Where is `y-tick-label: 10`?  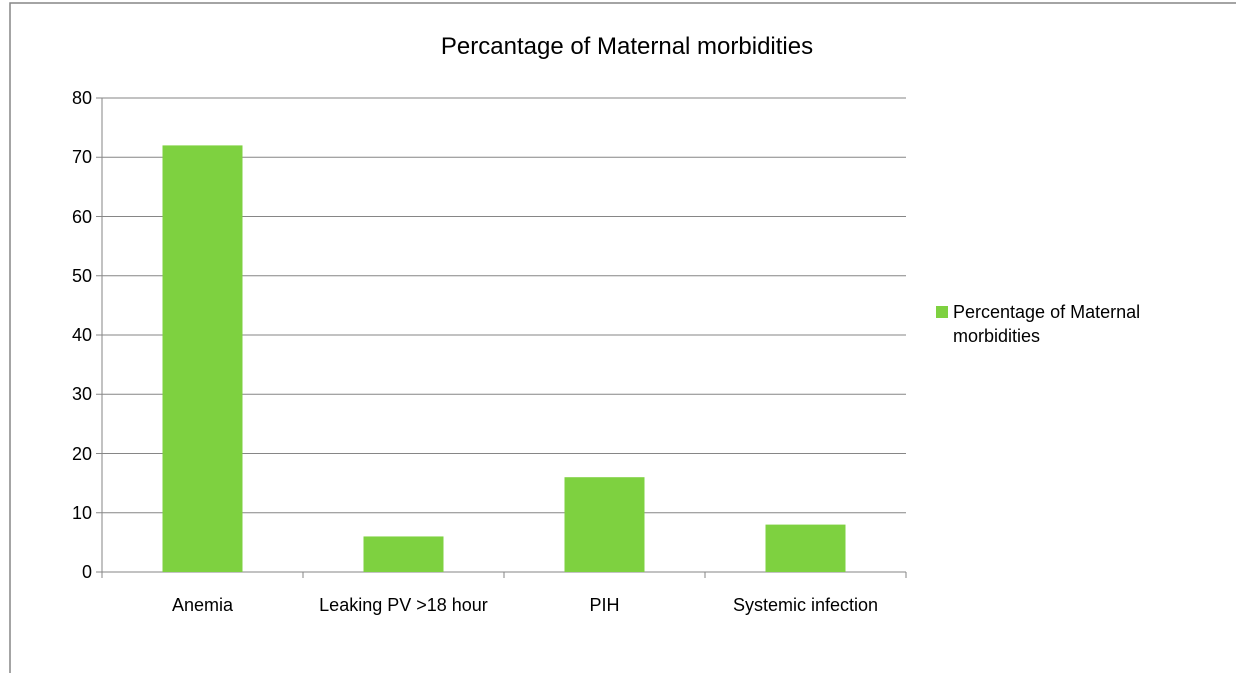 y-tick-label: 10 is located at coordinates (81, 512).